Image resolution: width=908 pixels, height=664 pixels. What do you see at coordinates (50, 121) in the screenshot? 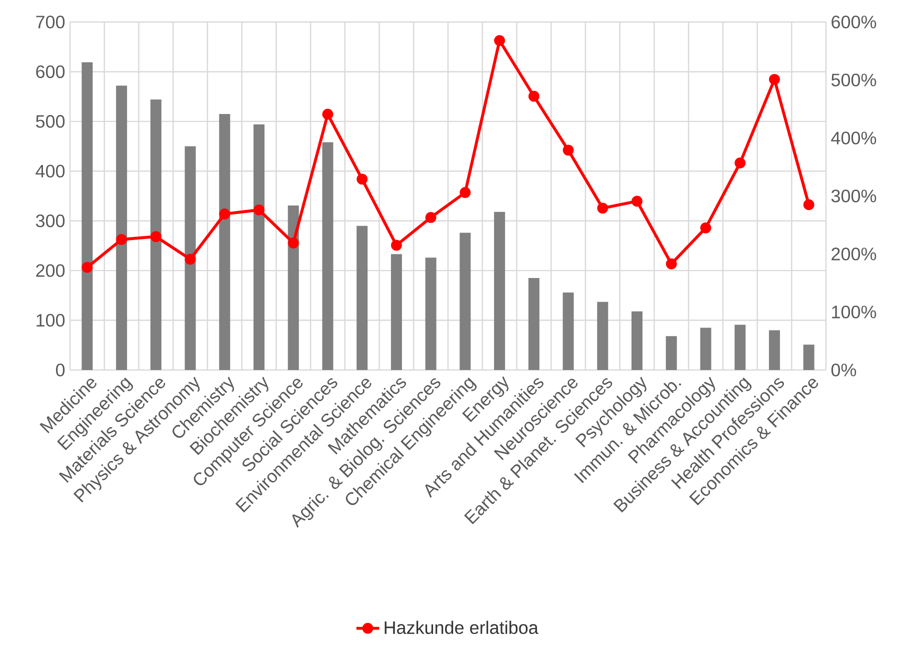
I see `y-tick-label: 500` at bounding box center [50, 121].